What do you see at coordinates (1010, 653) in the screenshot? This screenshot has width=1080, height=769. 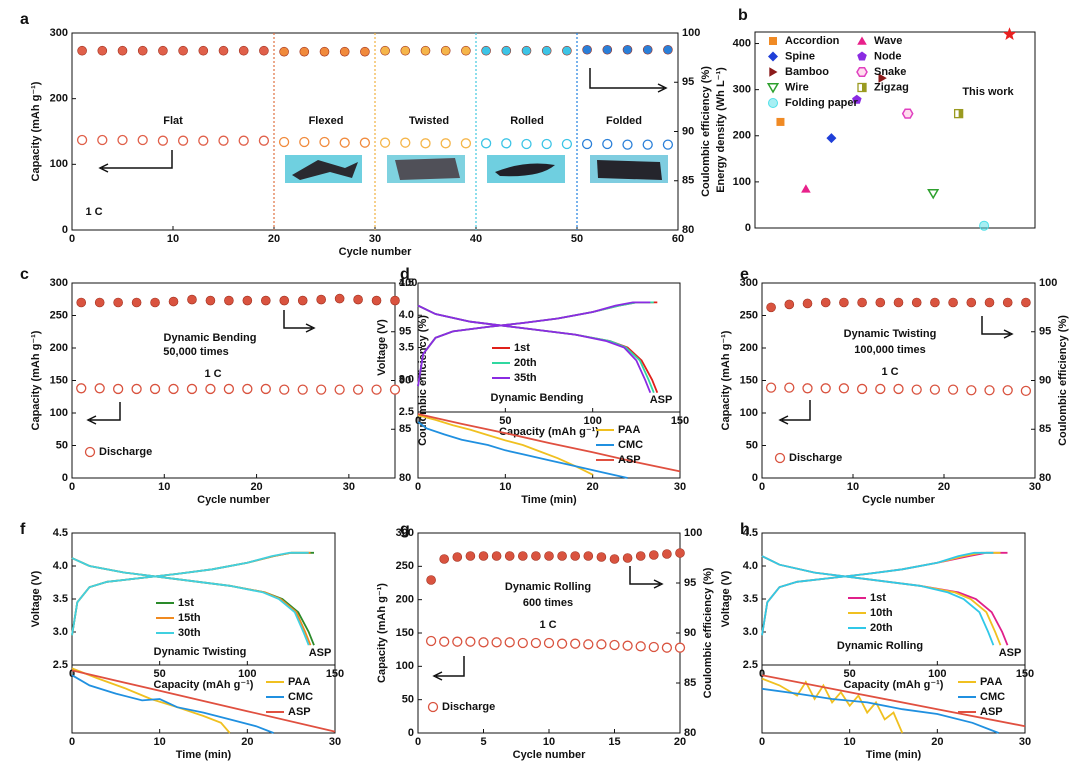 I see `annotation: ASP` at bounding box center [1010, 653].